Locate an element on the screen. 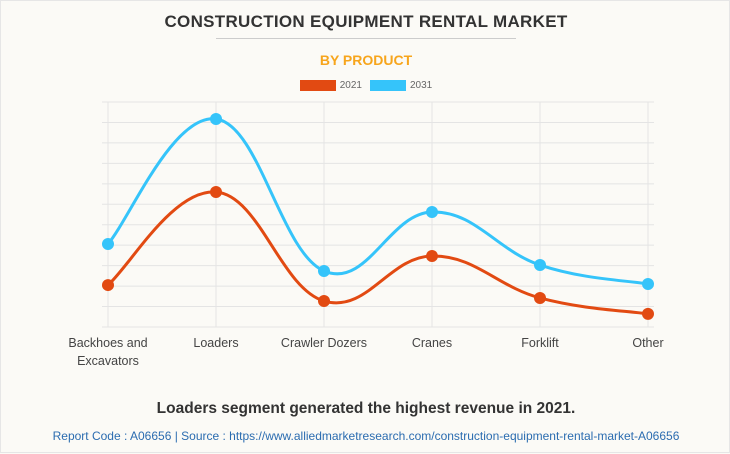 This screenshot has height=454, width=730. legend-swatch-2021 is located at coordinates (317, 85).